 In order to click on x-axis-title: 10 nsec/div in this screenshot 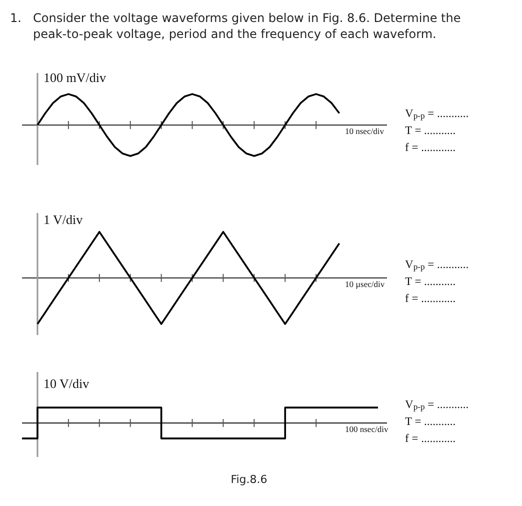, I will do `click(364, 131)`.